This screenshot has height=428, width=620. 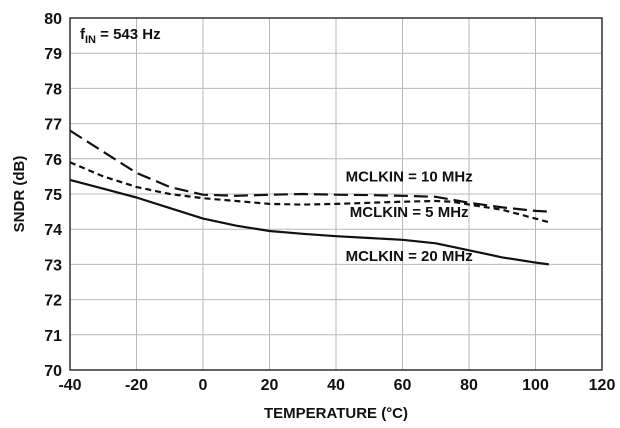 I want to click on y-tick-label: 71, so click(x=53, y=336).